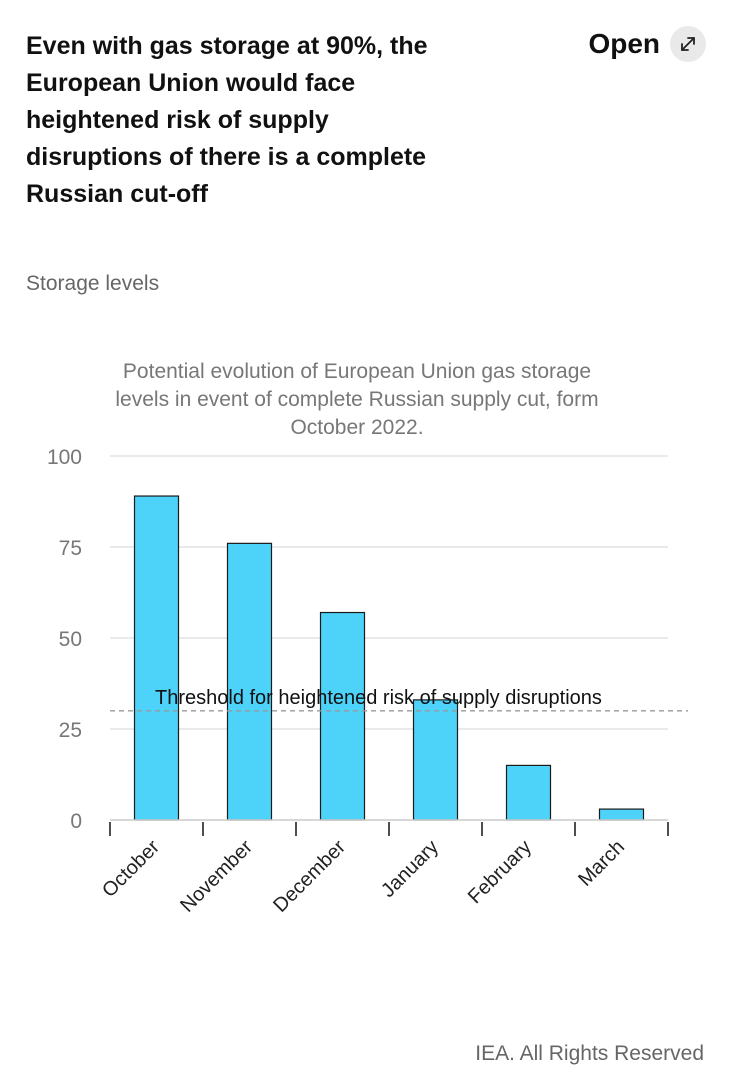 Image resolution: width=750 pixels, height=1085 pixels. I want to click on bar-january, so click(435, 760).